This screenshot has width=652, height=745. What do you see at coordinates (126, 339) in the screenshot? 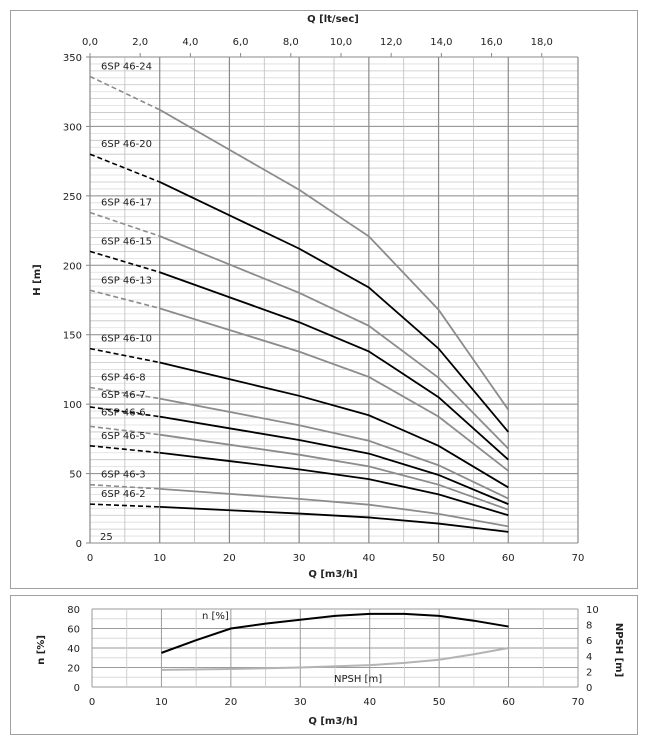
I see `curve-label: 6SP 46-10` at bounding box center [126, 339].